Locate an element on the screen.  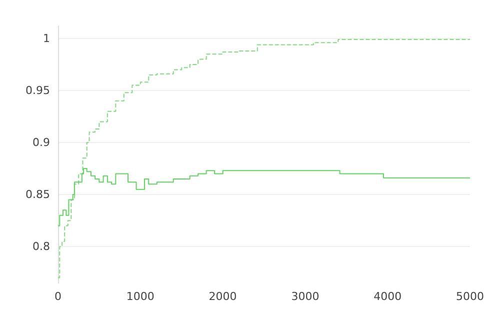
x-tick-label: 3000 is located at coordinates (305, 296).